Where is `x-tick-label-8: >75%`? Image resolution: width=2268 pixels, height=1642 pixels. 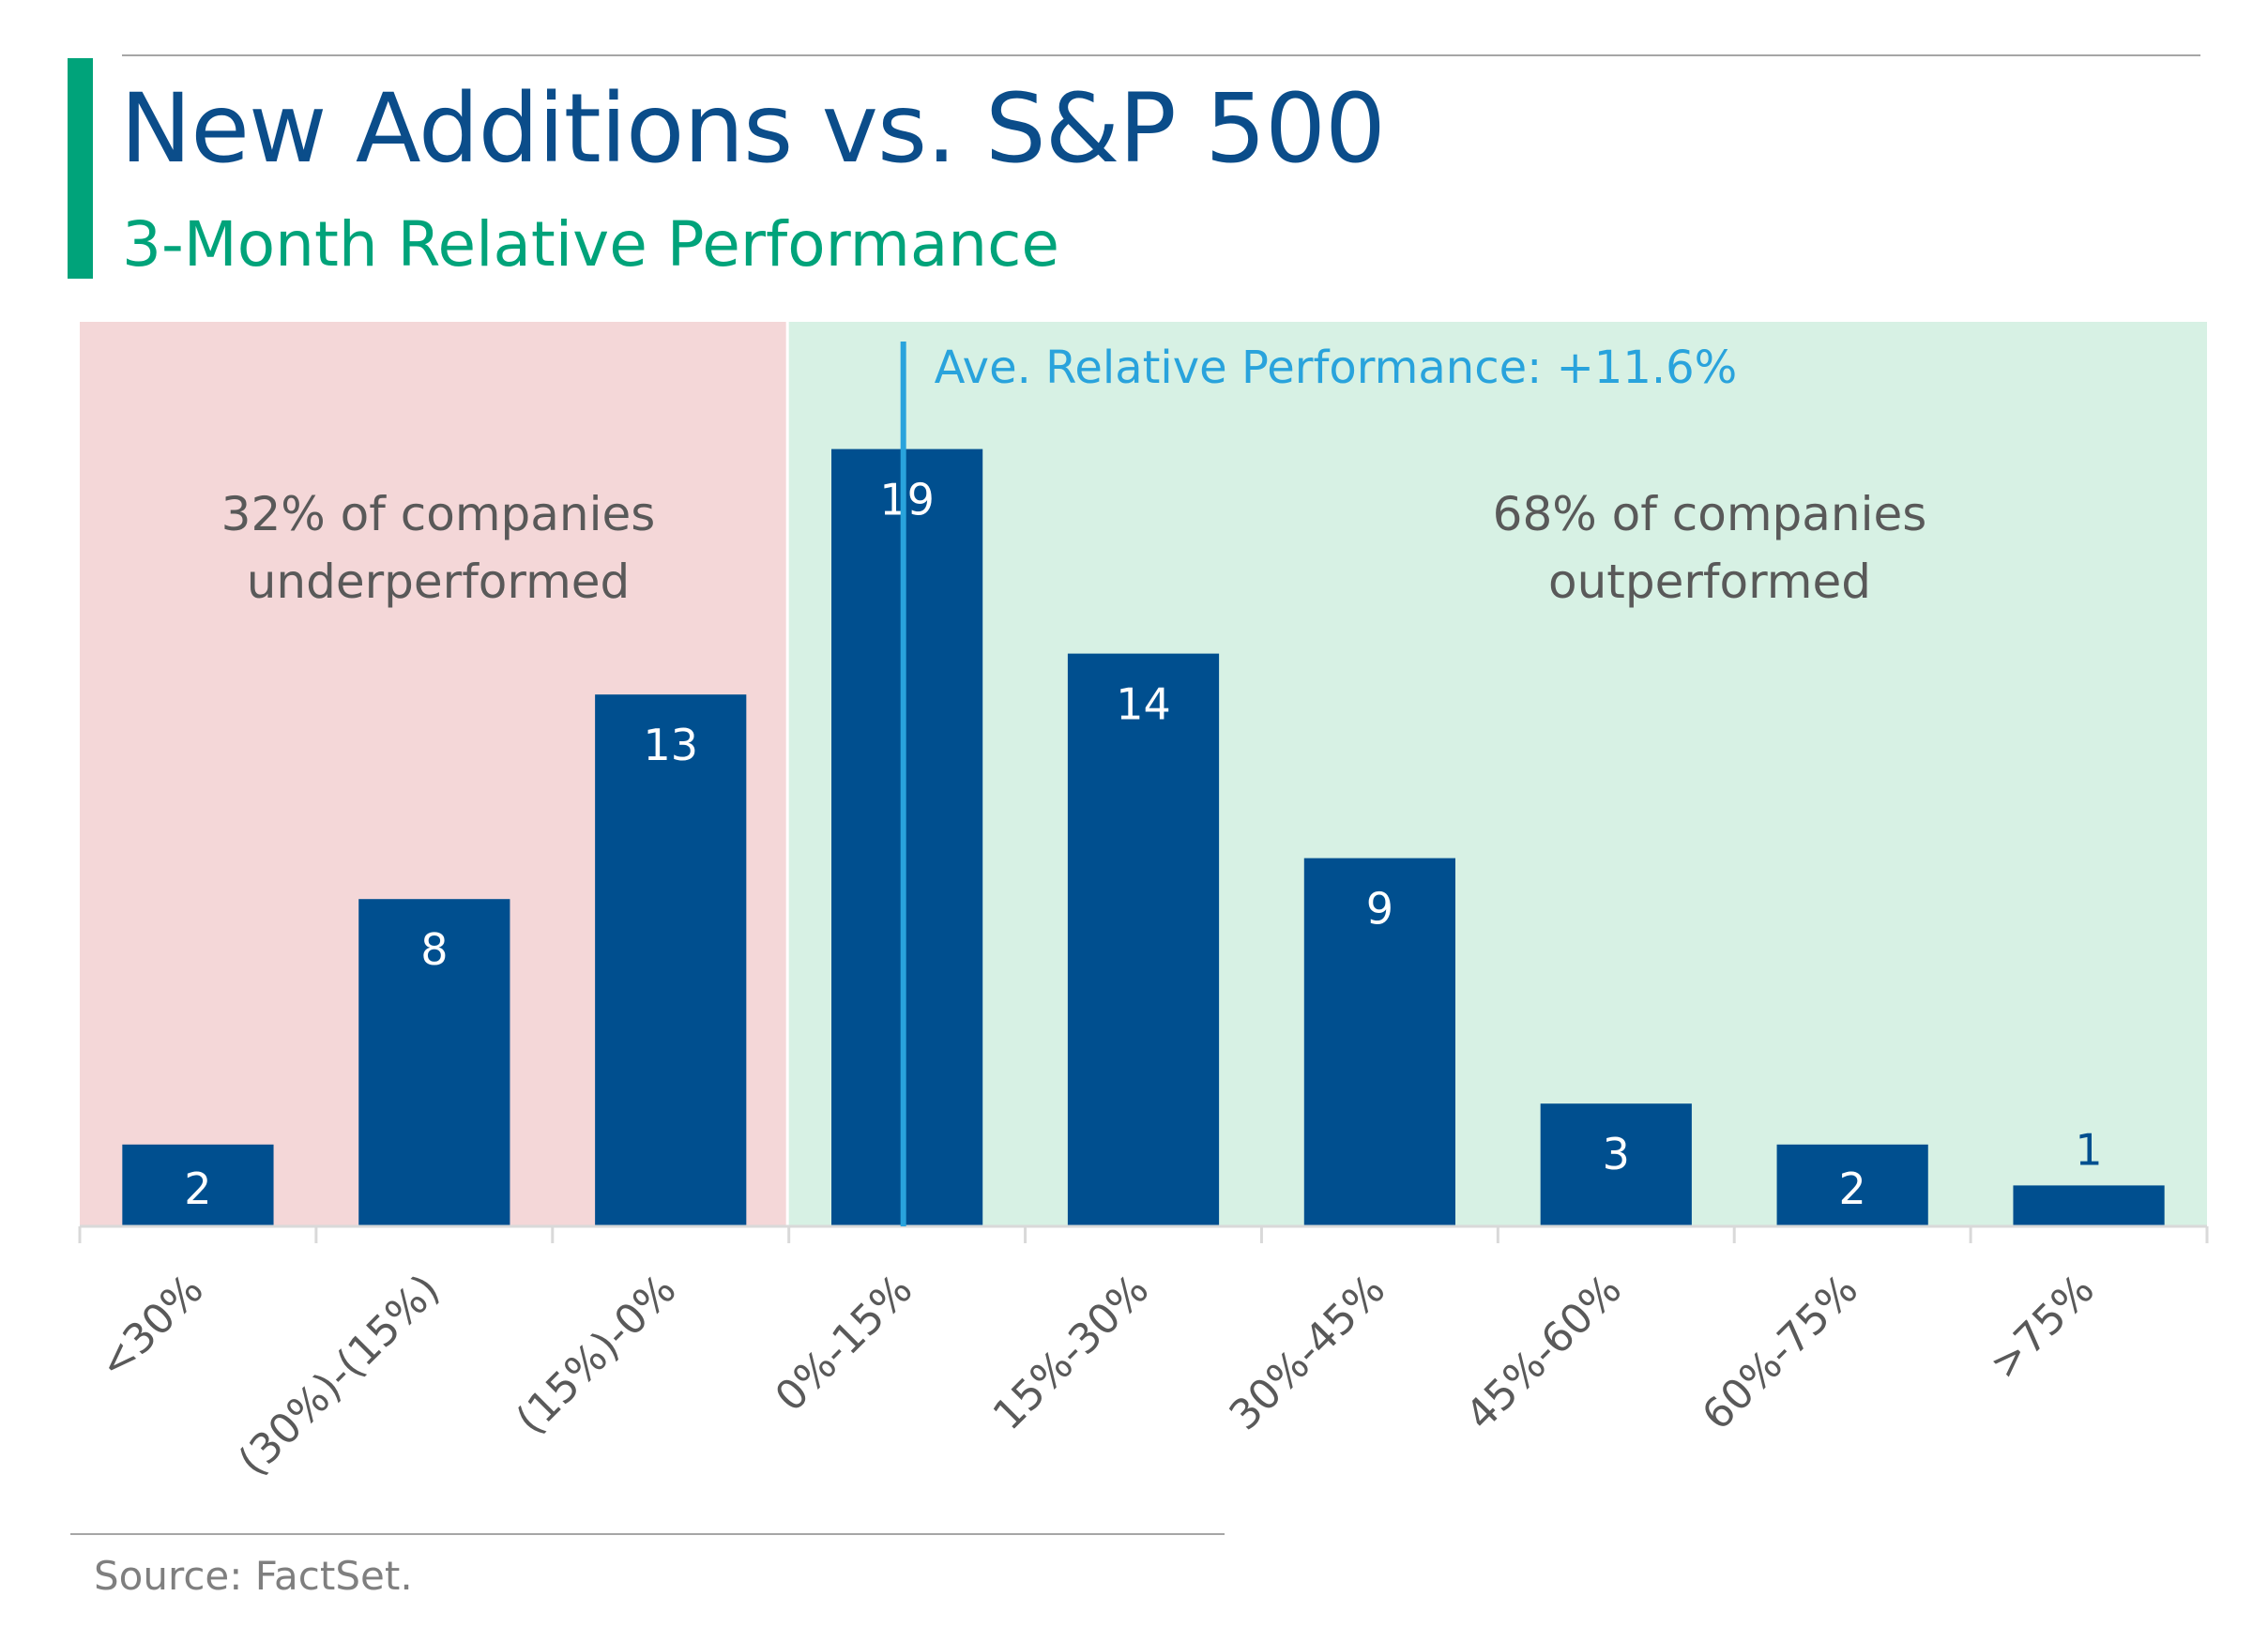 x-tick-label-8: >75% is located at coordinates (2043, 1328).